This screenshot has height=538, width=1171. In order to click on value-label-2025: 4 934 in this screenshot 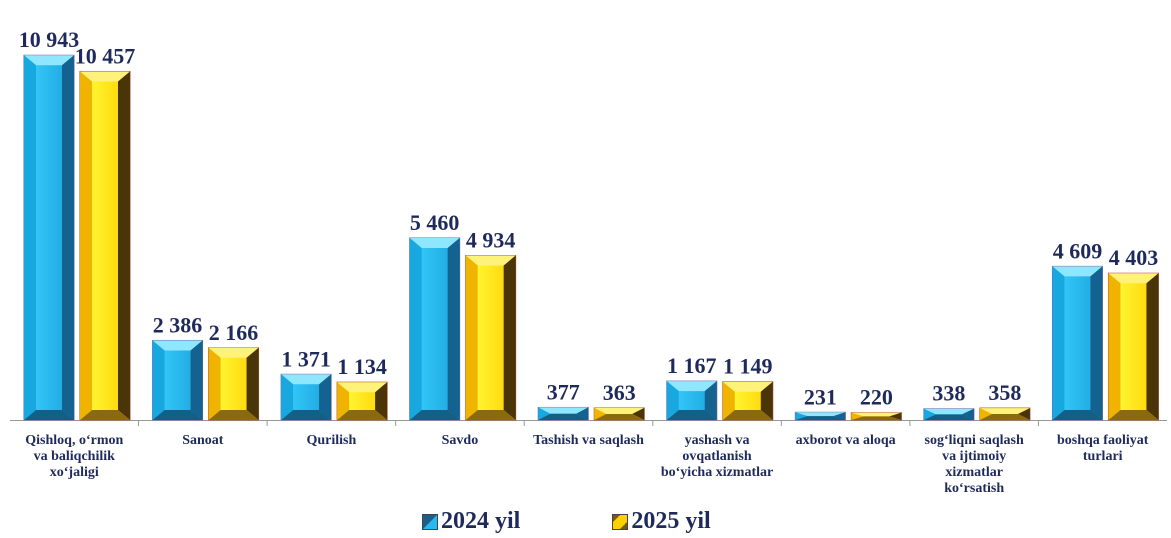, I will do `click(491, 240)`.